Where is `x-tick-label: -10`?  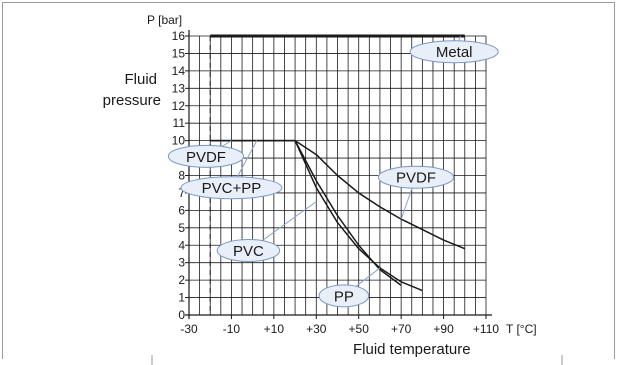
x-tick-label: -10 is located at coordinates (232, 329).